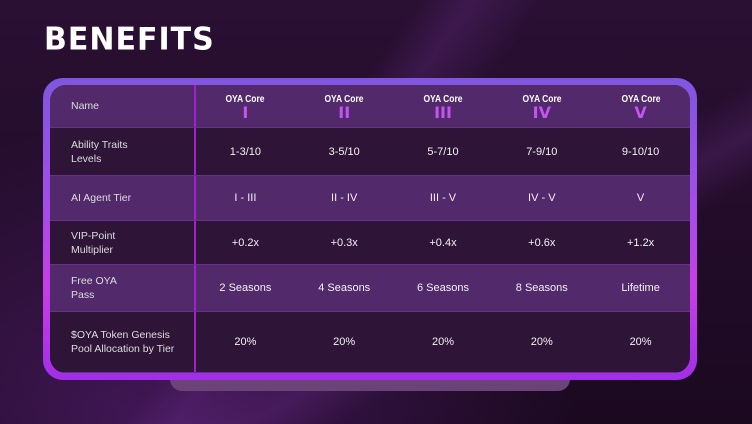 The width and height of the screenshot is (752, 424). Describe the element at coordinates (123, 242) in the screenshot. I see `row-label: VIP-Point Multiplier` at that location.